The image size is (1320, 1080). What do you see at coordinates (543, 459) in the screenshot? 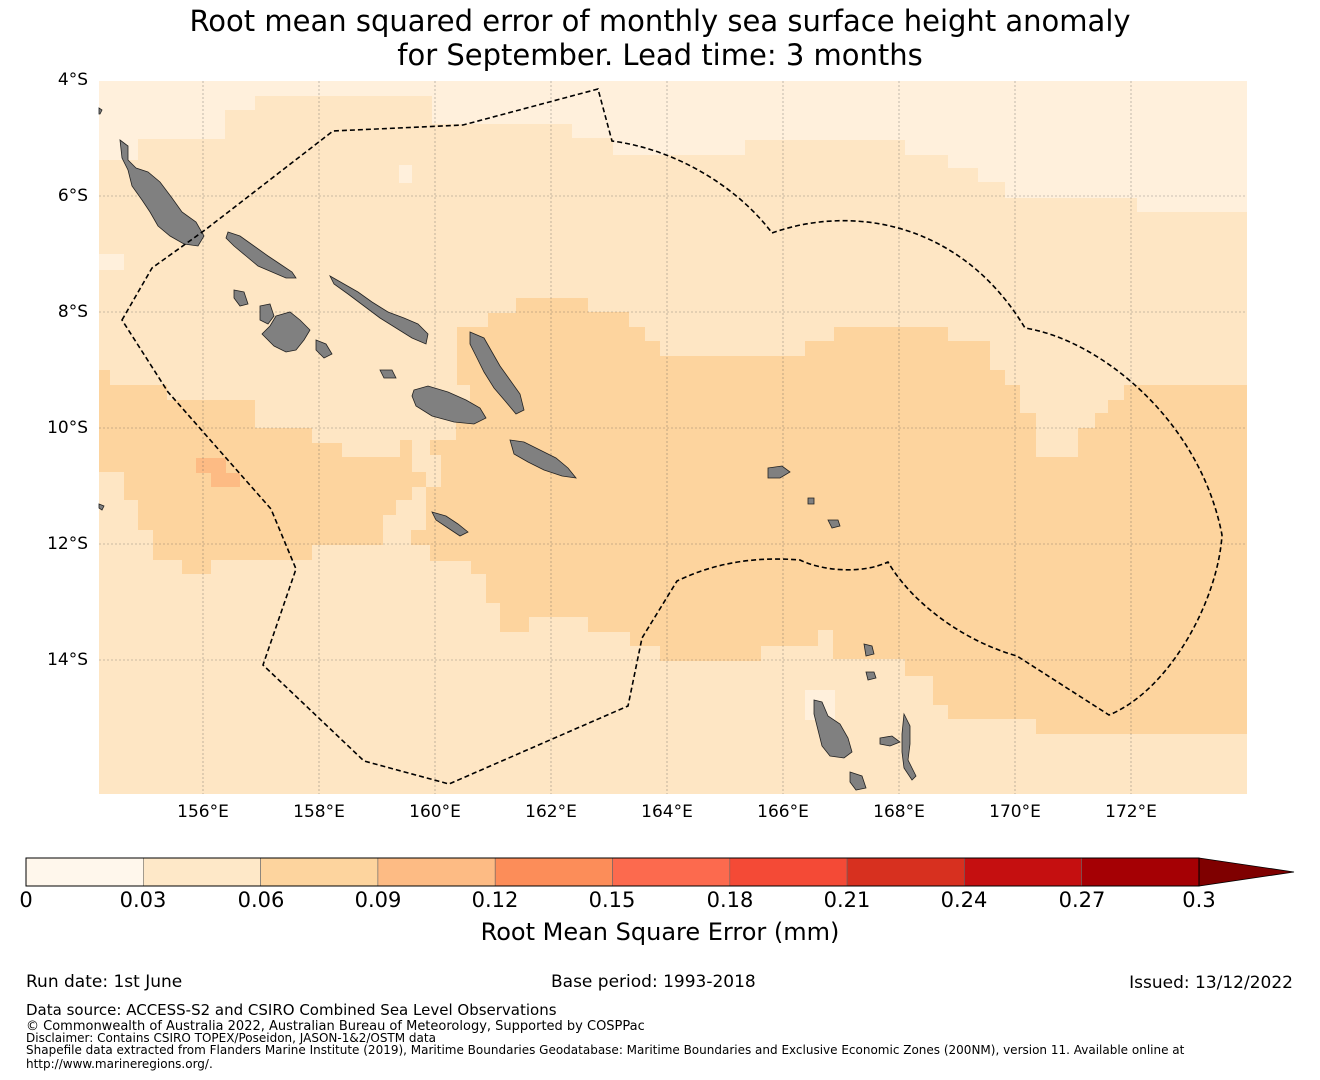
I see `island-makira` at bounding box center [543, 459].